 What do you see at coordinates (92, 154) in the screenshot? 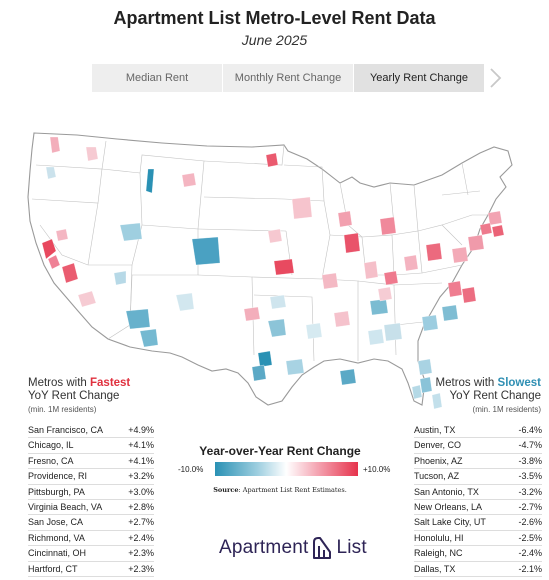
I see `region-spokane` at bounding box center [92, 154].